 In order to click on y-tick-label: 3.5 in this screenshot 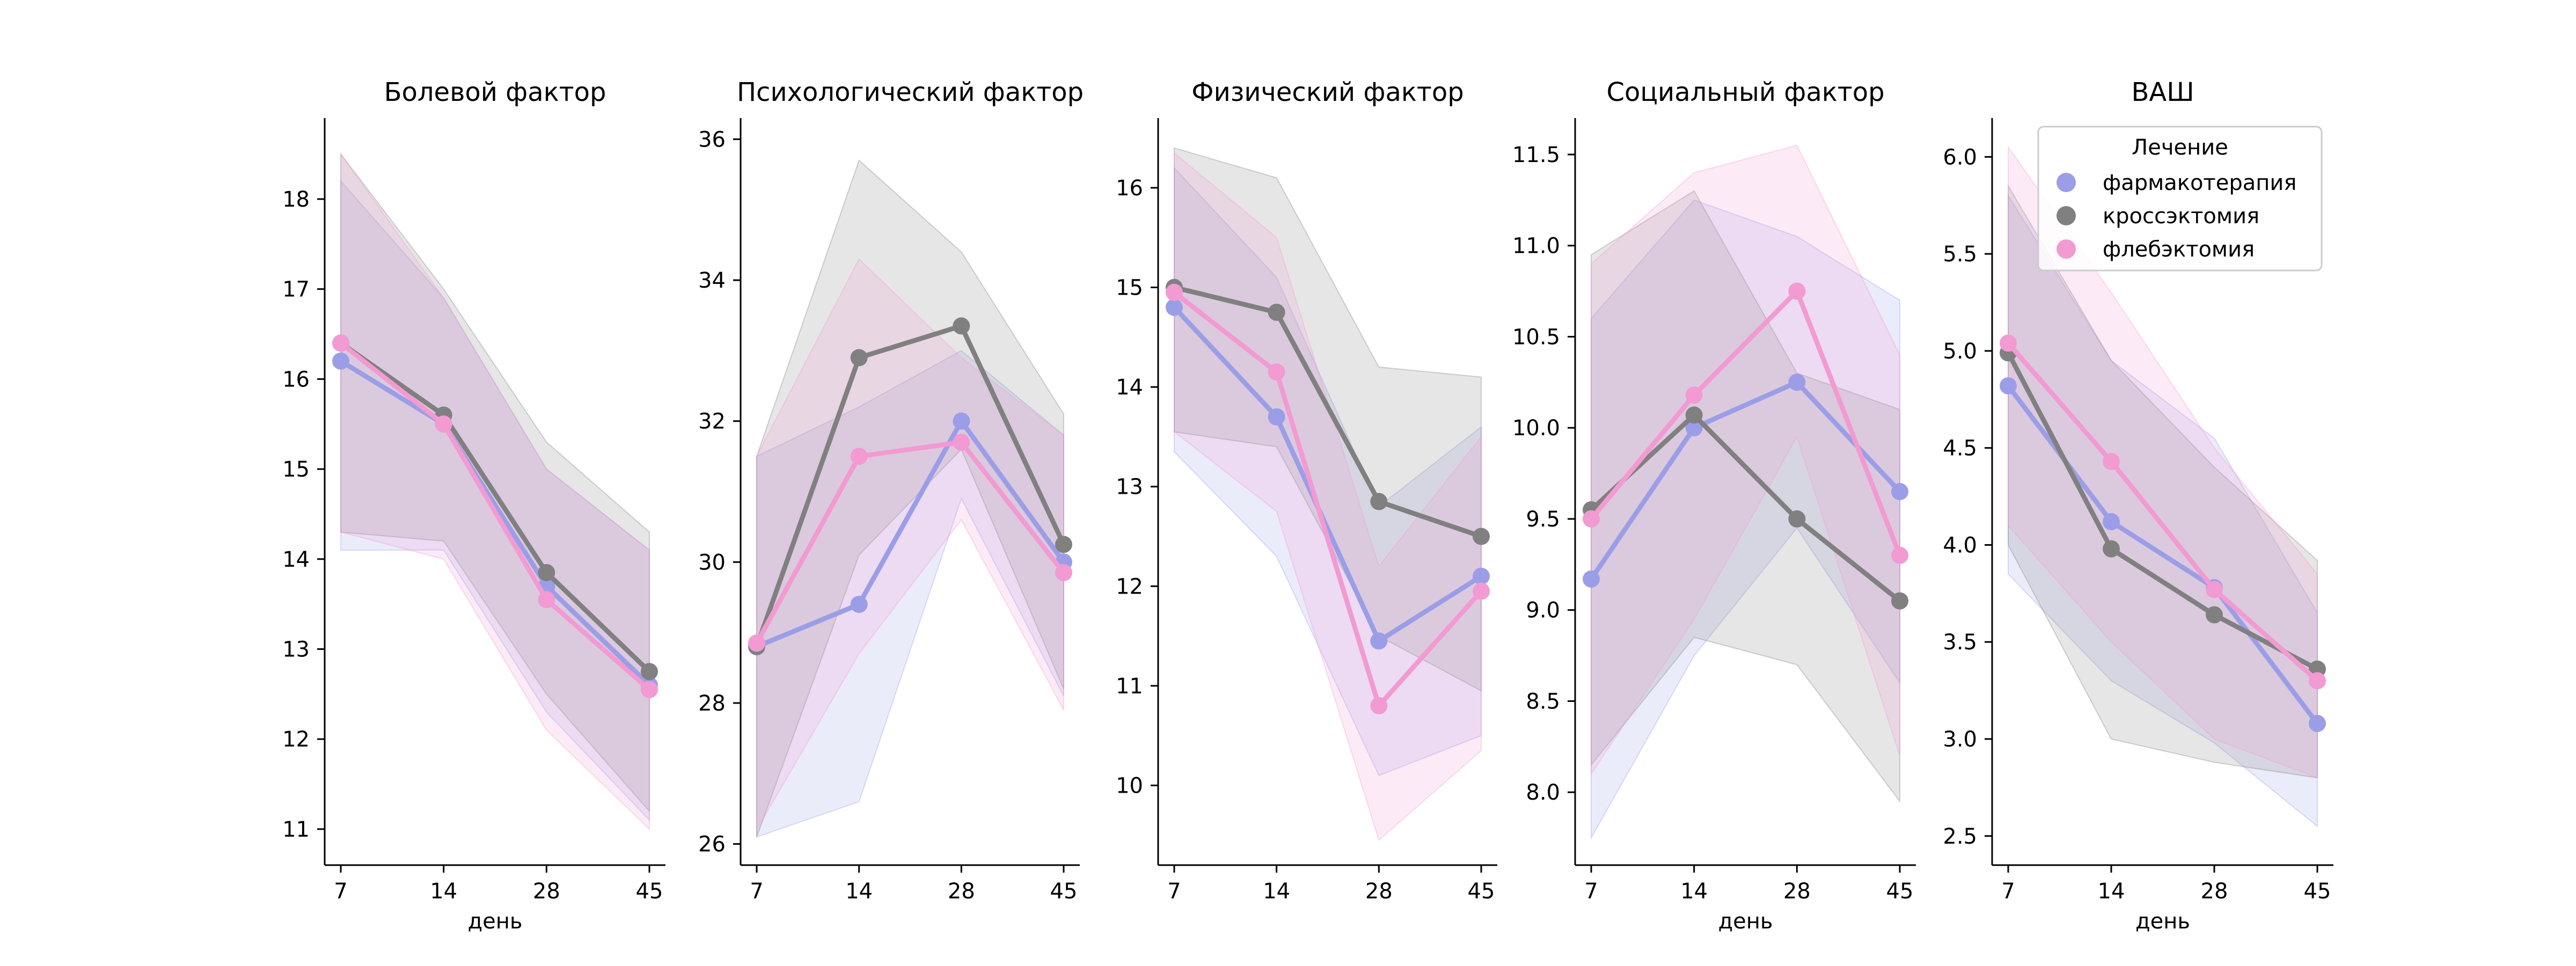, I will do `click(1960, 642)`.